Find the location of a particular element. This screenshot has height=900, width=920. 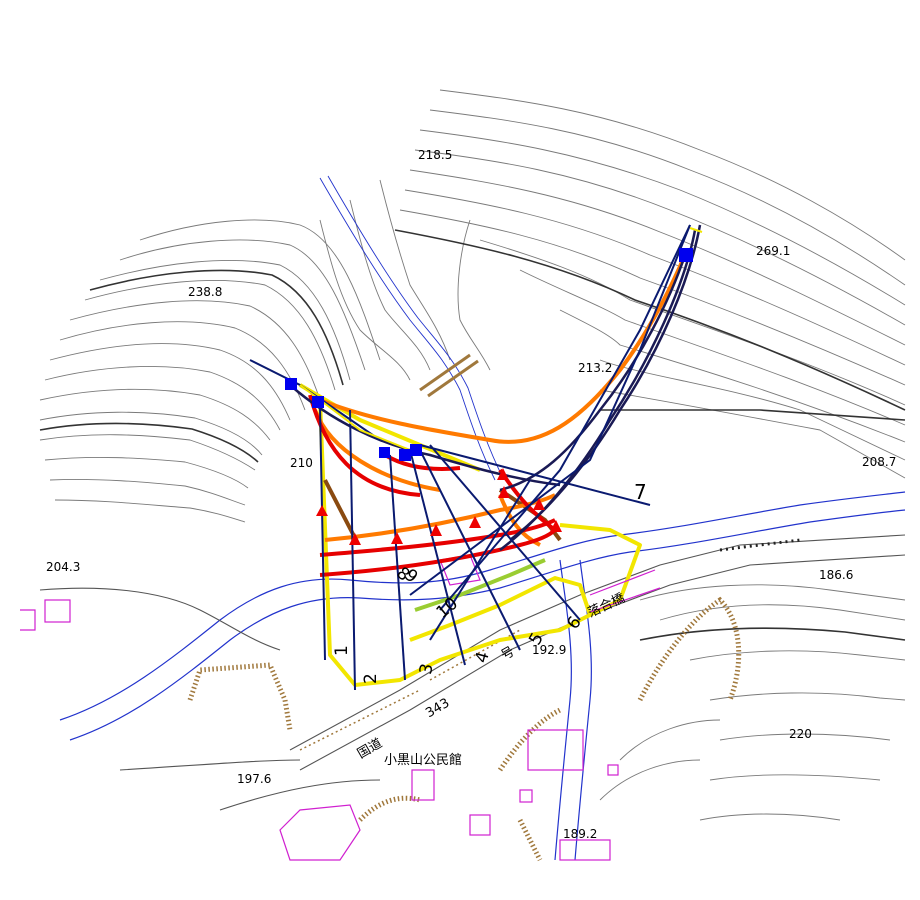

red-marker is located at coordinates (397, 538).